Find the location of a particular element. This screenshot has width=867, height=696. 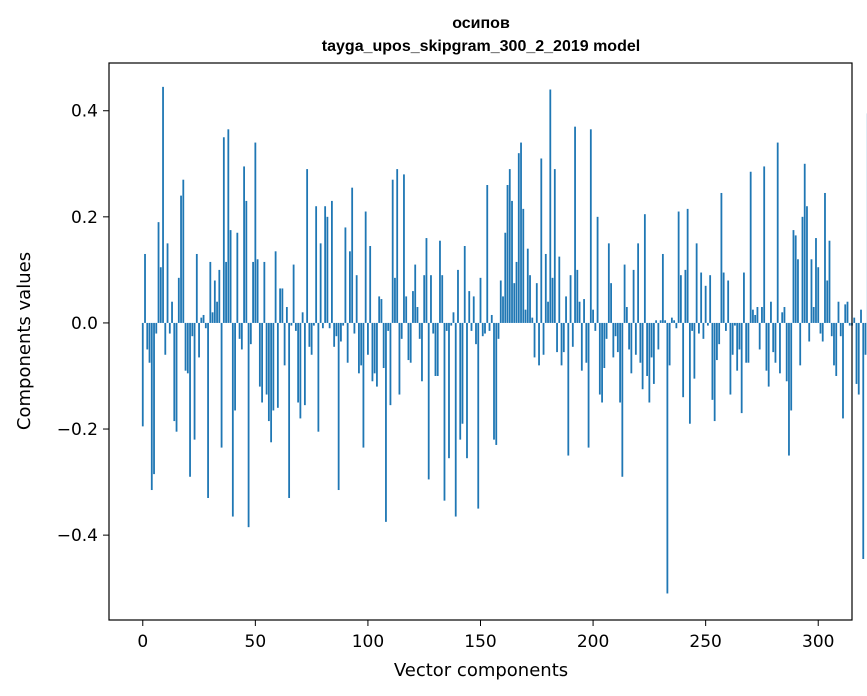

y-axis-ticks: −0.4 −0.2 0.0 0.2 0.4 is located at coordinates (83, 324).